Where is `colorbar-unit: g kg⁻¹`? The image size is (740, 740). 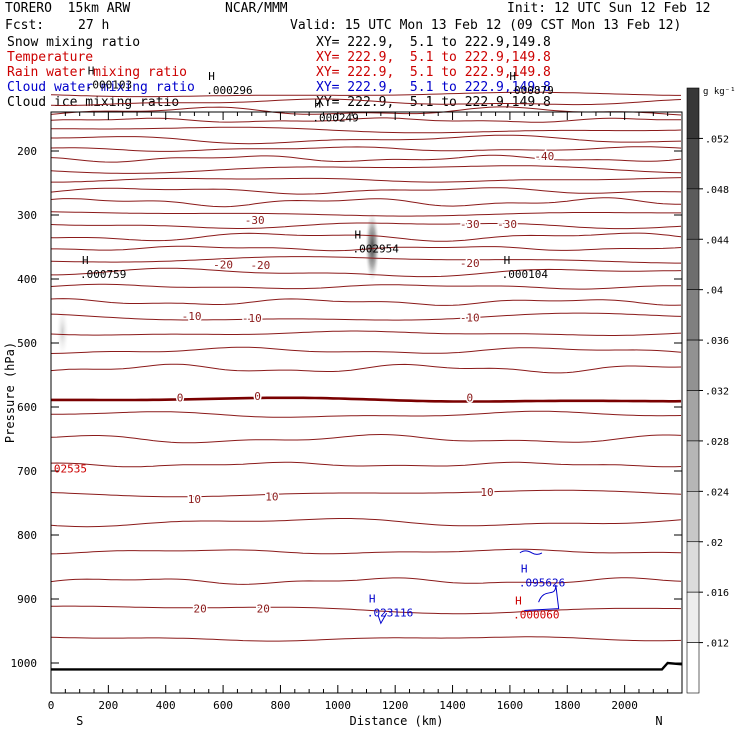
colorbar-unit: g kg⁻¹ is located at coordinates (719, 92).